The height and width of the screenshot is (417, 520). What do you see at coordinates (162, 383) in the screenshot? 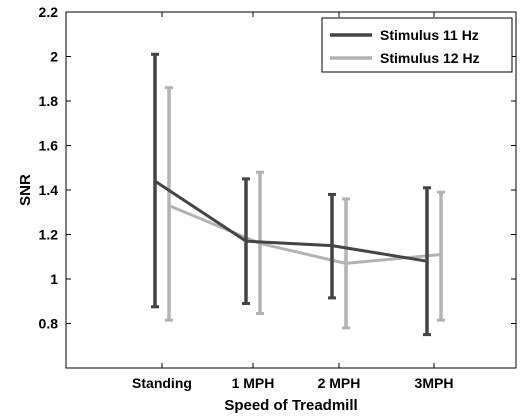
I see `x-tick-label: Standing` at bounding box center [162, 383].